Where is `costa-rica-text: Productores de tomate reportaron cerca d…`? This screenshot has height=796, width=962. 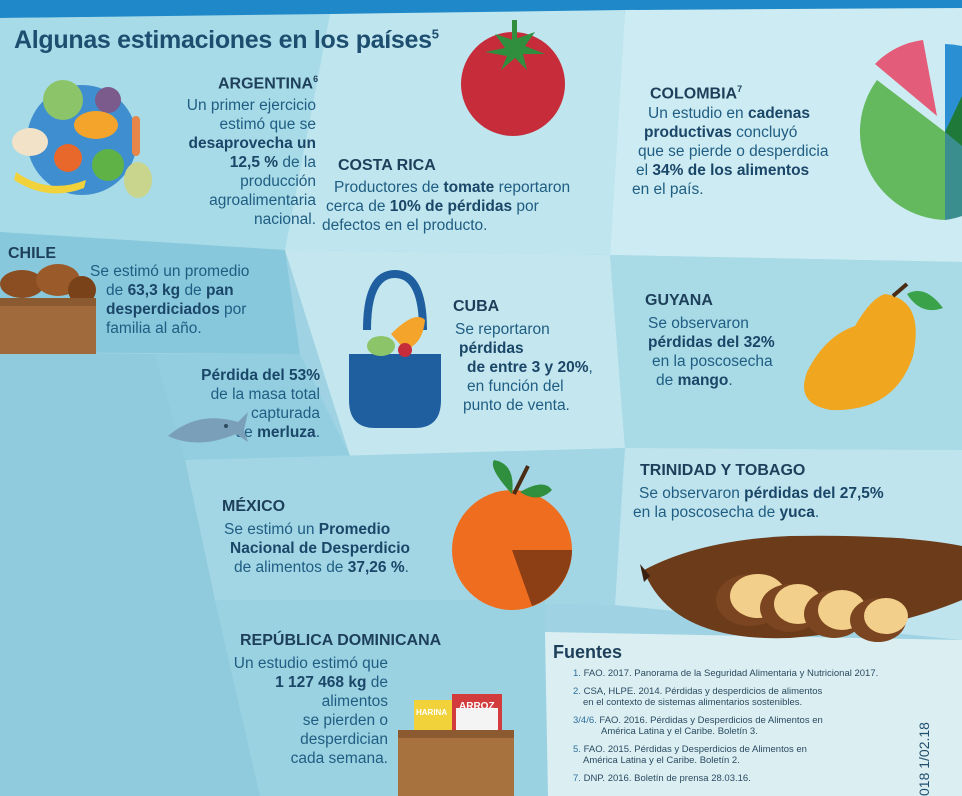 costa-rica-text: Productores de tomate reportaron cerca d… is located at coordinates (446, 206).